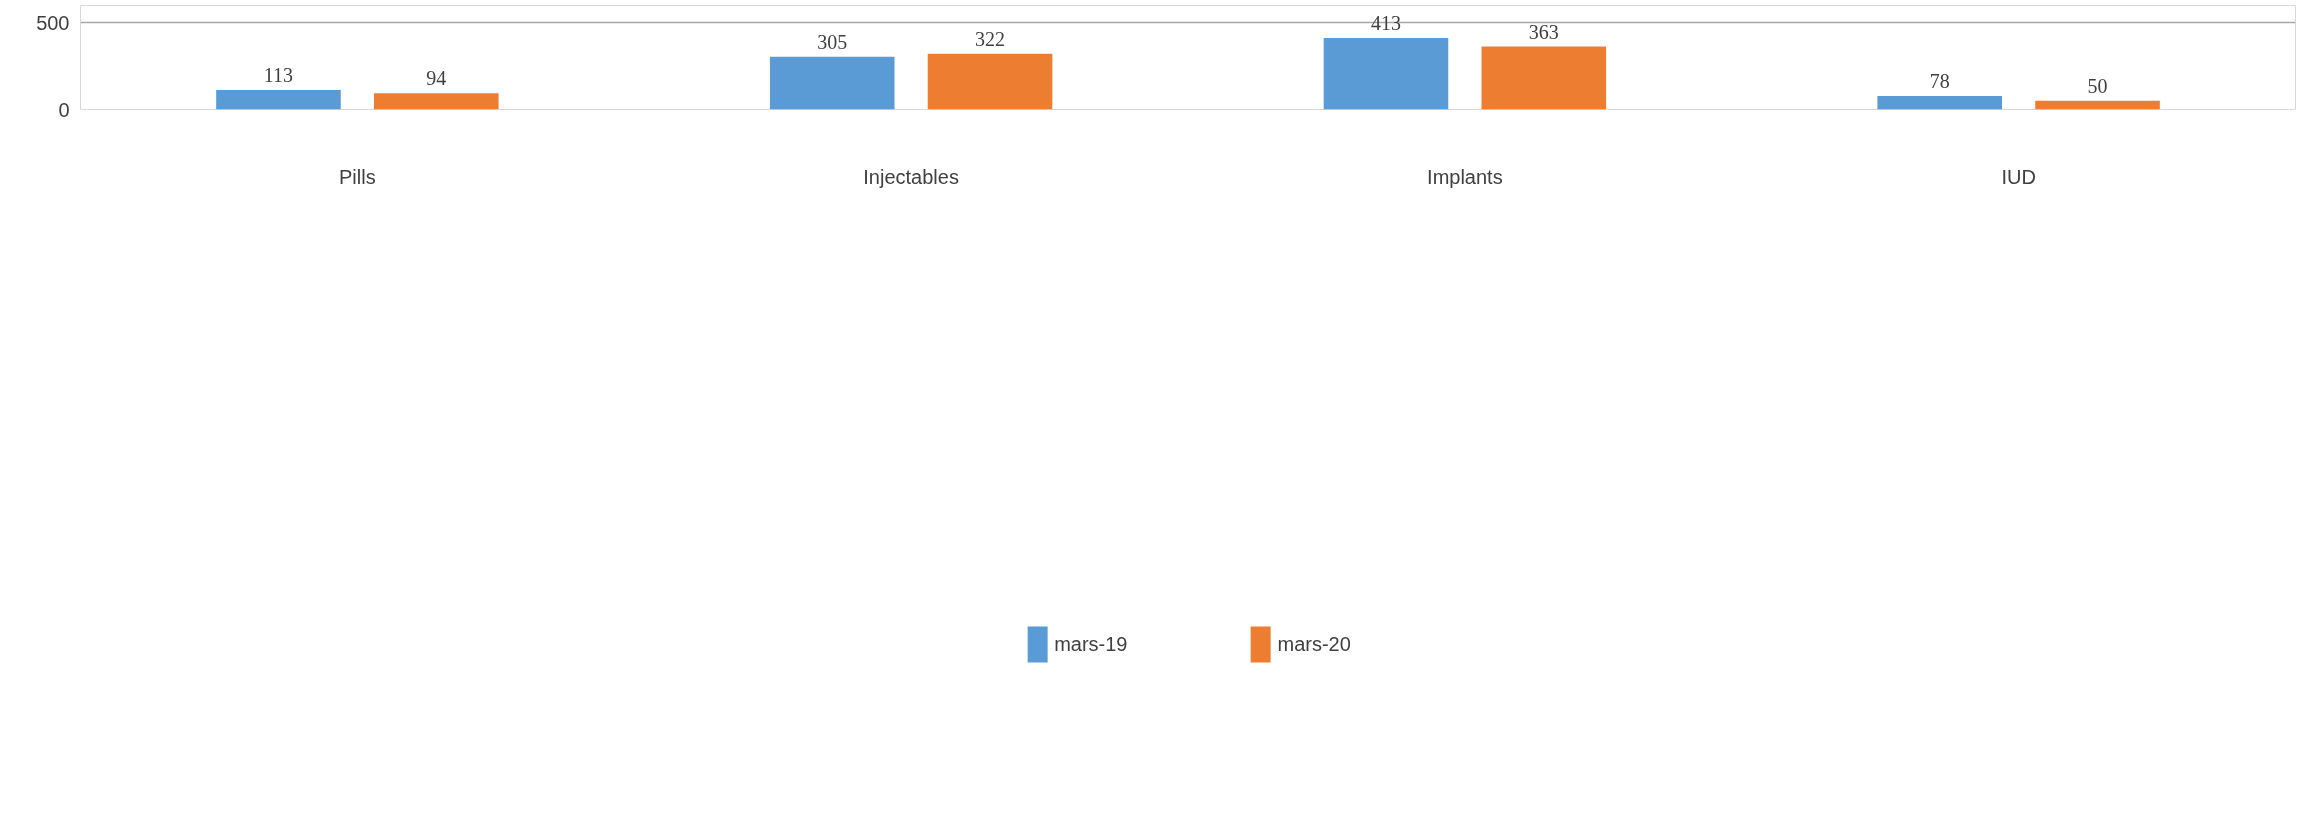 This screenshot has width=2318, height=825. Describe the element at coordinates (990, 38) in the screenshot. I see `data-label: 322` at that location.